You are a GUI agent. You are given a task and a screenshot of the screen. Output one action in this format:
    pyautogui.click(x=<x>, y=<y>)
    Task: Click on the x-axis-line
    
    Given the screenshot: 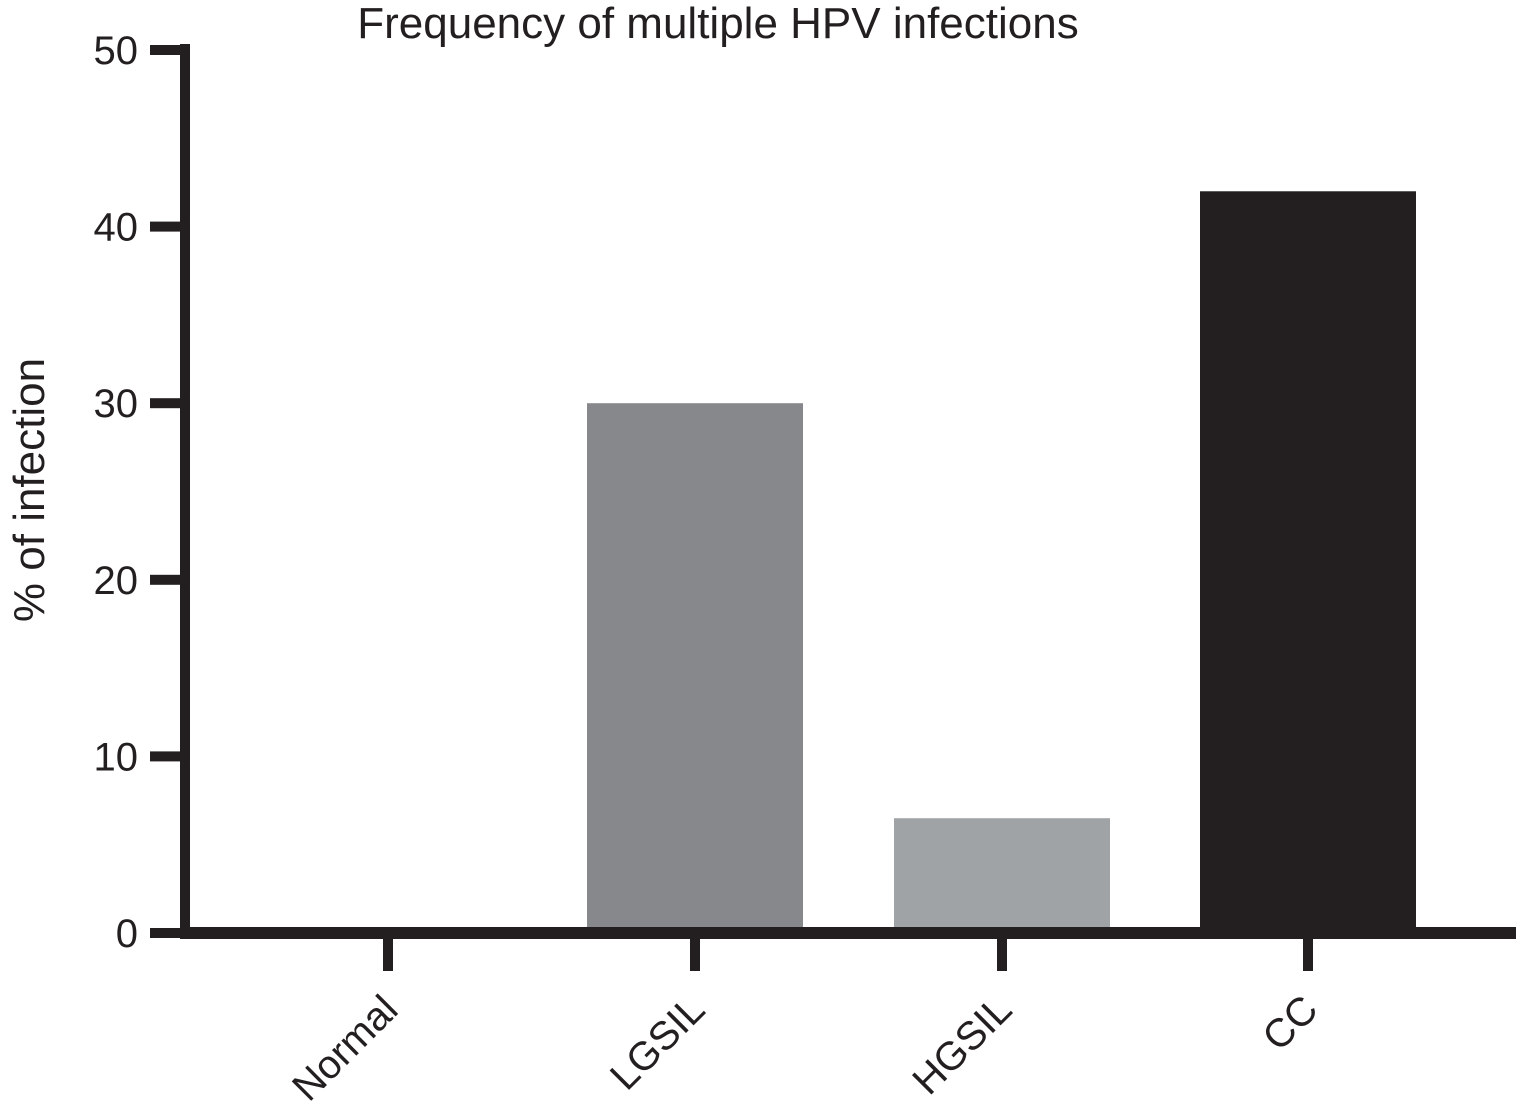 What is the action you would take?
    pyautogui.click(x=848, y=933)
    